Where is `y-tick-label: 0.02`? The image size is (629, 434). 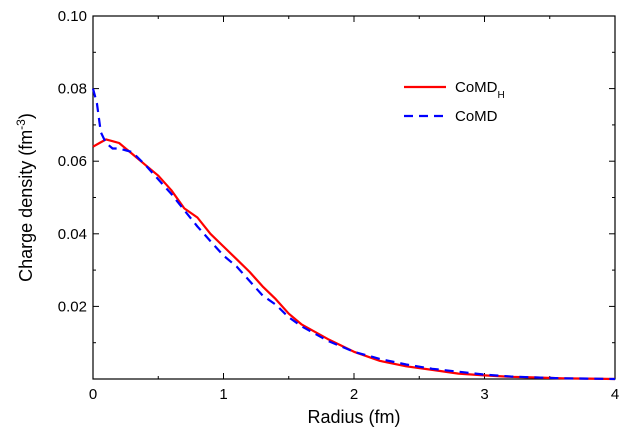 y-tick-label: 0.02 is located at coordinates (72, 306).